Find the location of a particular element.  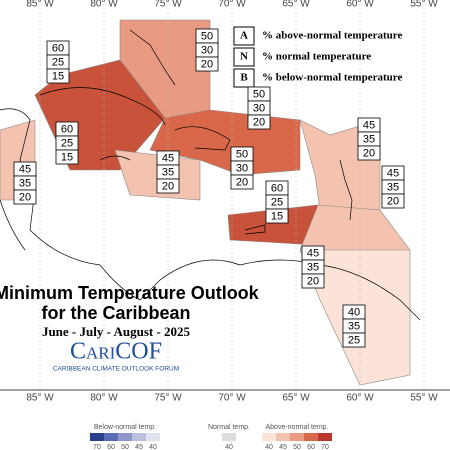

logo: CariCOF is located at coordinates (116, 352).